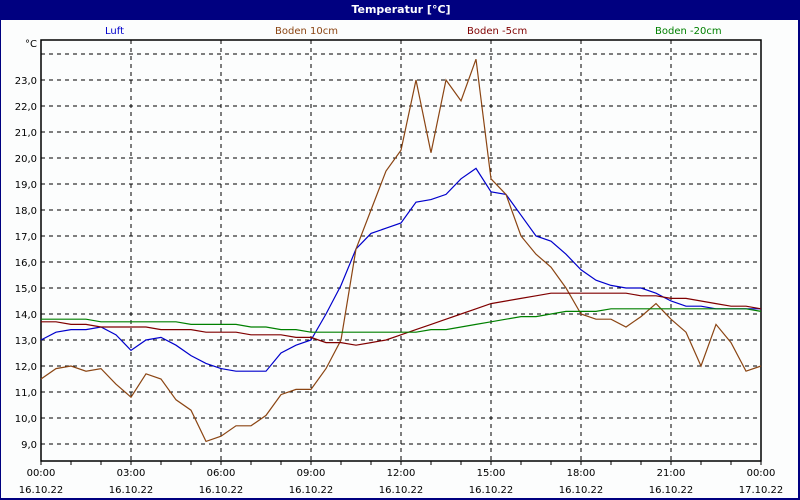 The image size is (800, 500). What do you see at coordinates (131, 473) in the screenshot?
I see `x-tick-time: 03:00` at bounding box center [131, 473].